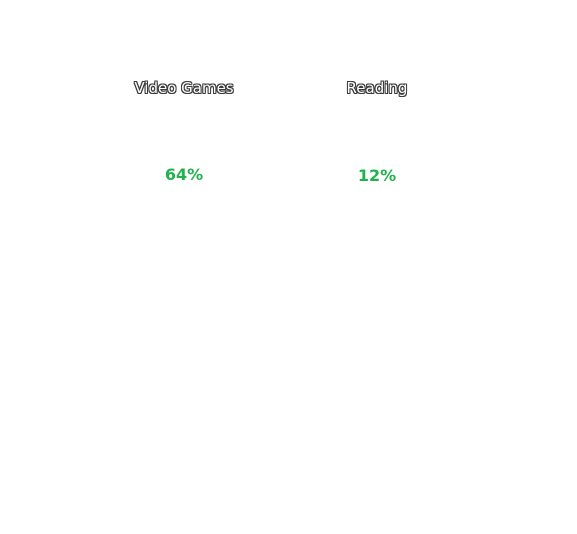 The width and height of the screenshot is (577, 534). What do you see at coordinates (377, 88) in the screenshot?
I see `stat-label: Reading` at bounding box center [377, 88].